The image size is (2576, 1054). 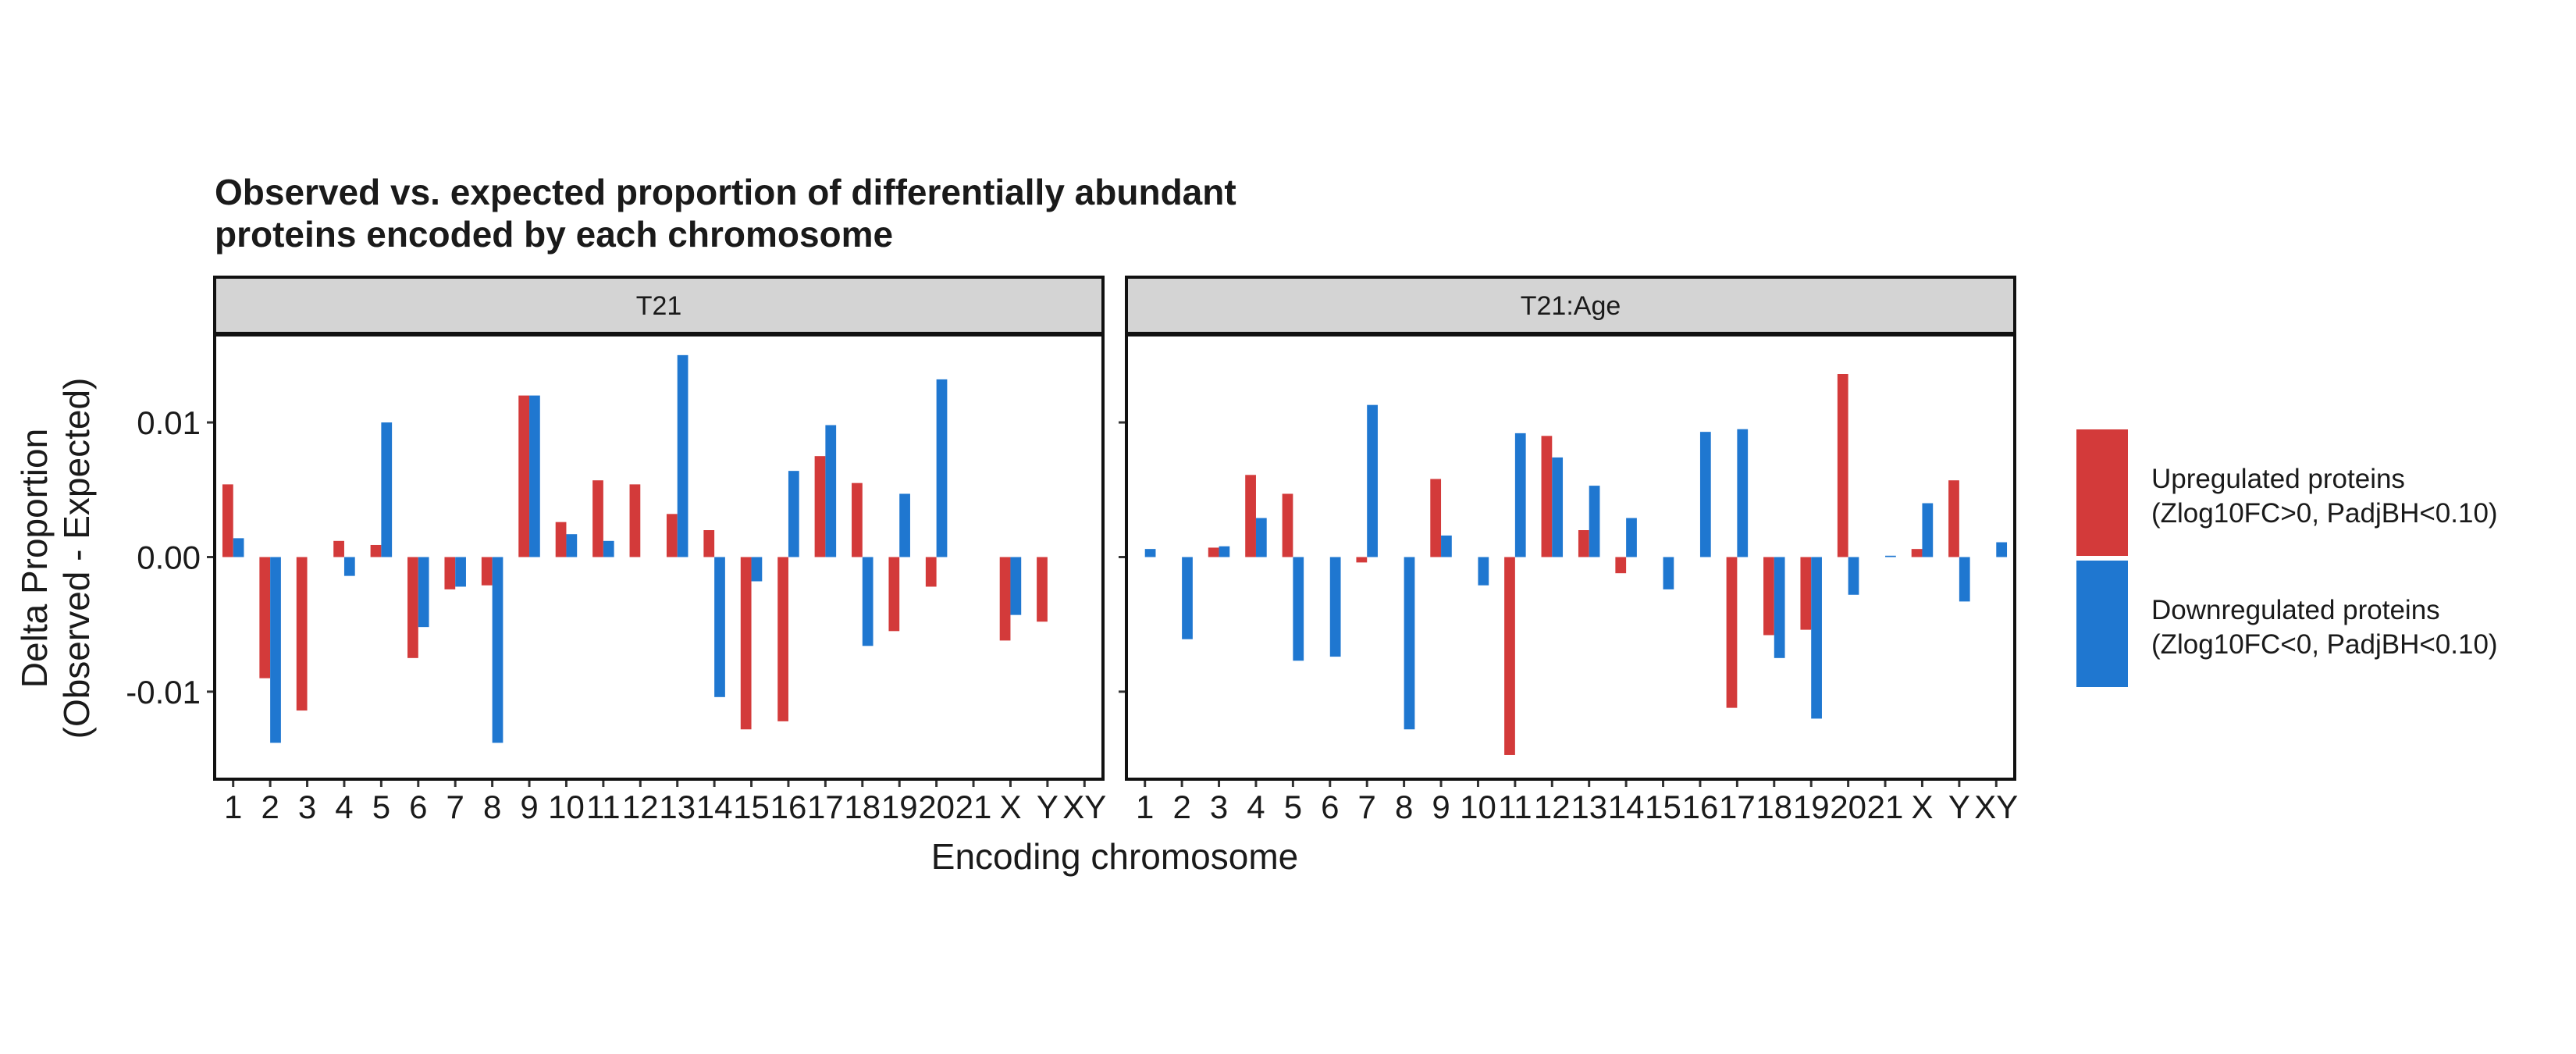 What do you see at coordinates (344, 807) in the screenshot?
I see `x-tick-label: 4` at bounding box center [344, 807].